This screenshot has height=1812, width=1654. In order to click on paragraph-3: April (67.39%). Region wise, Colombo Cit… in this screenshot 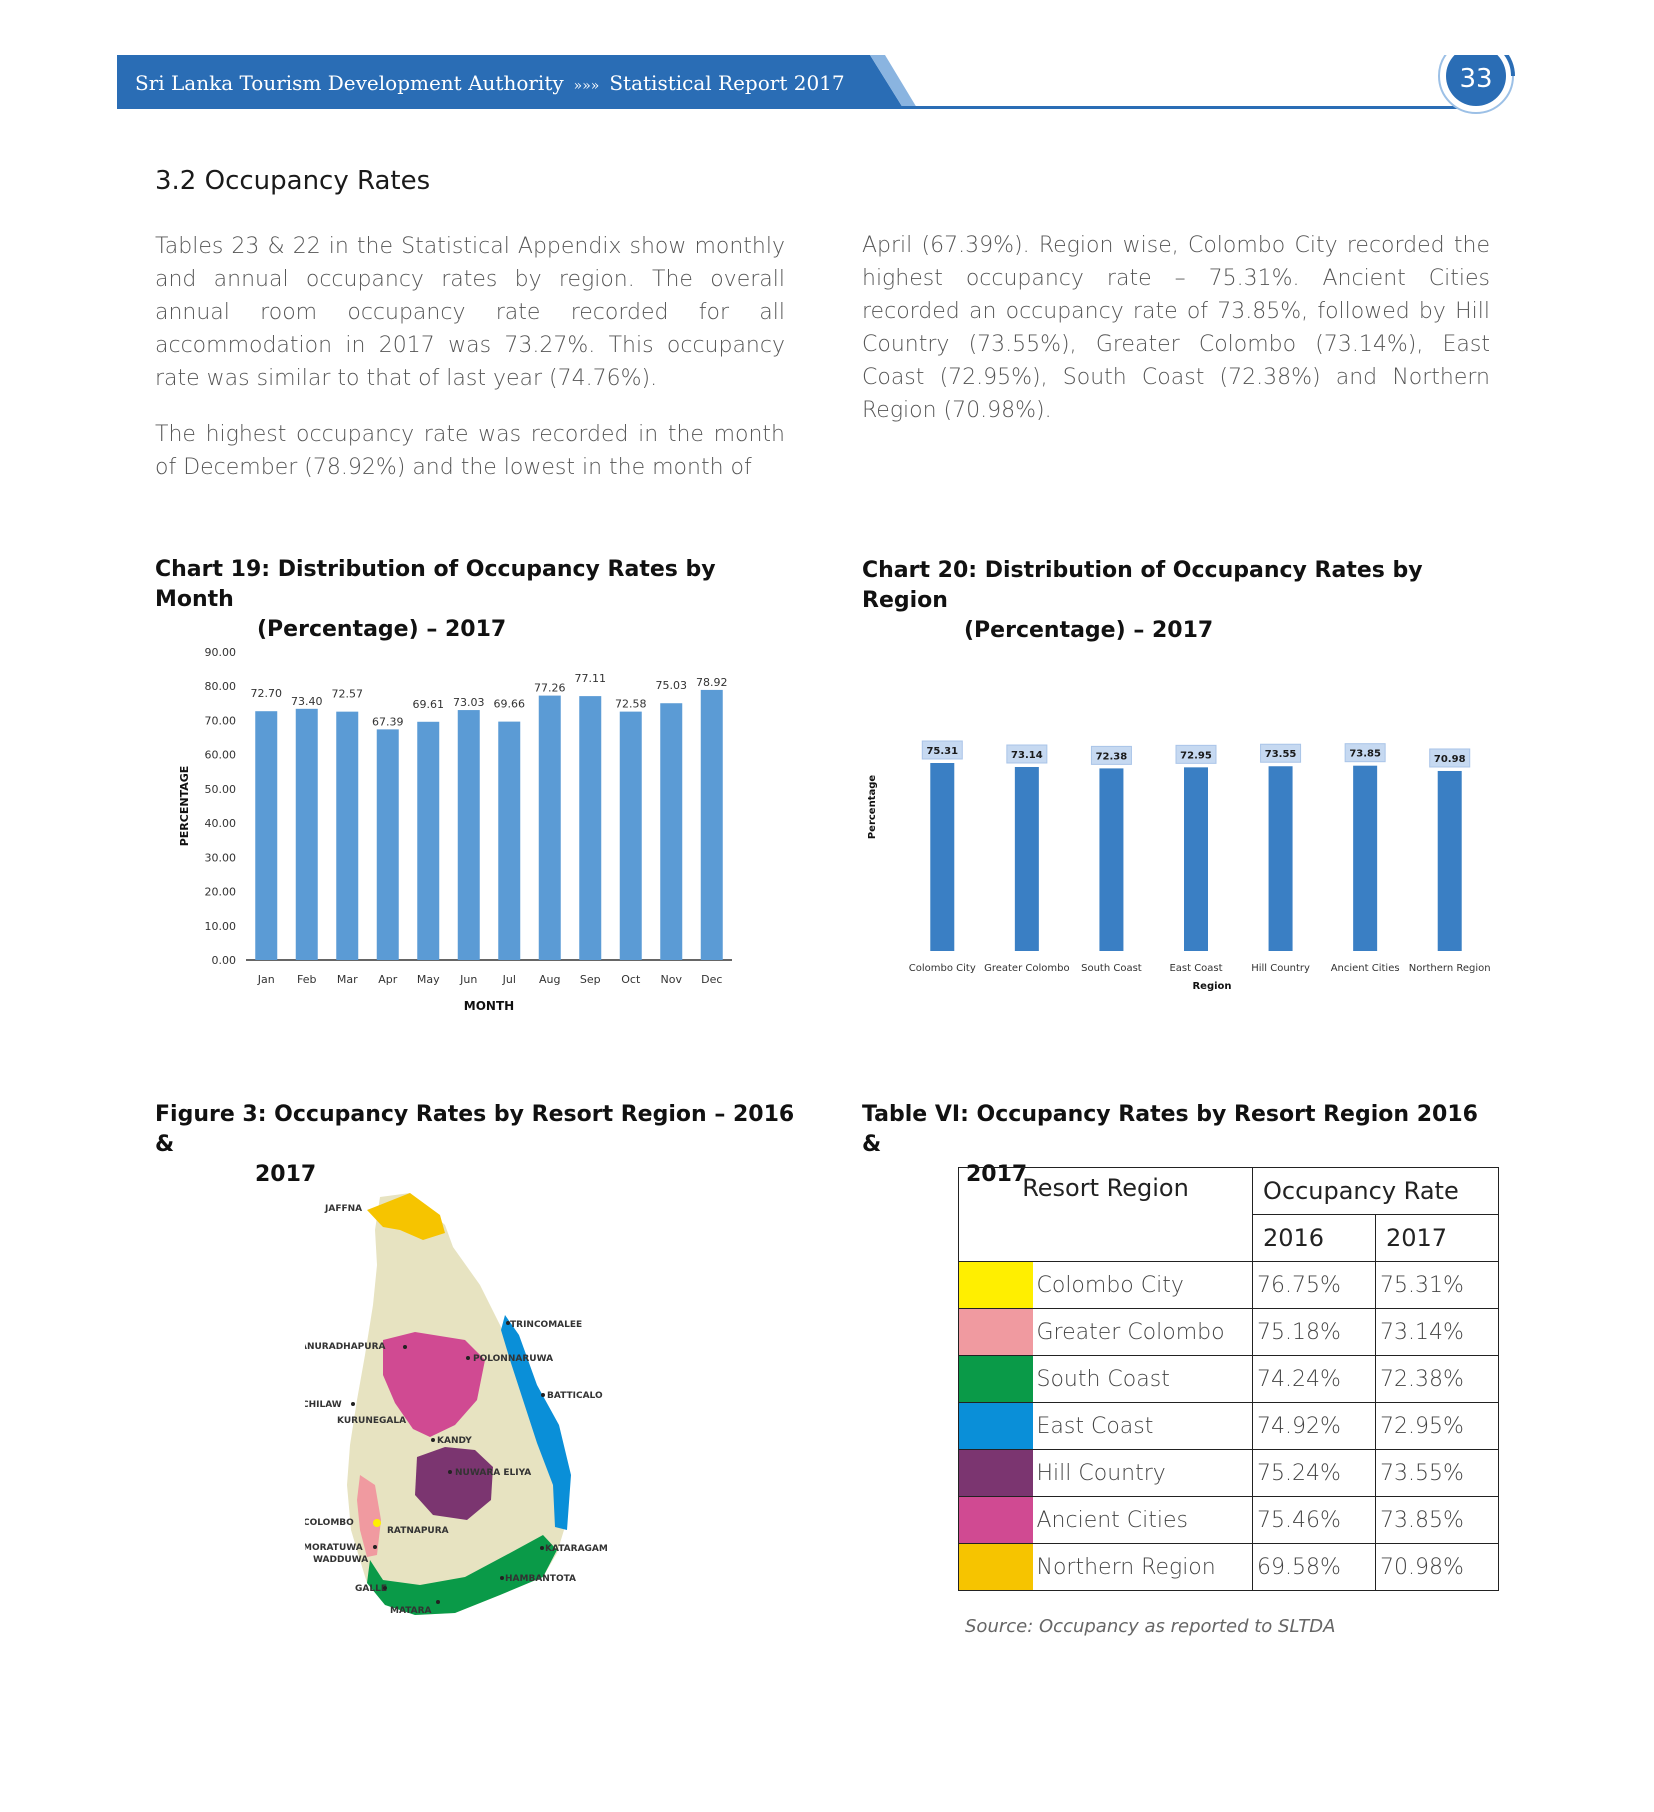, I will do `click(1176, 328)`.